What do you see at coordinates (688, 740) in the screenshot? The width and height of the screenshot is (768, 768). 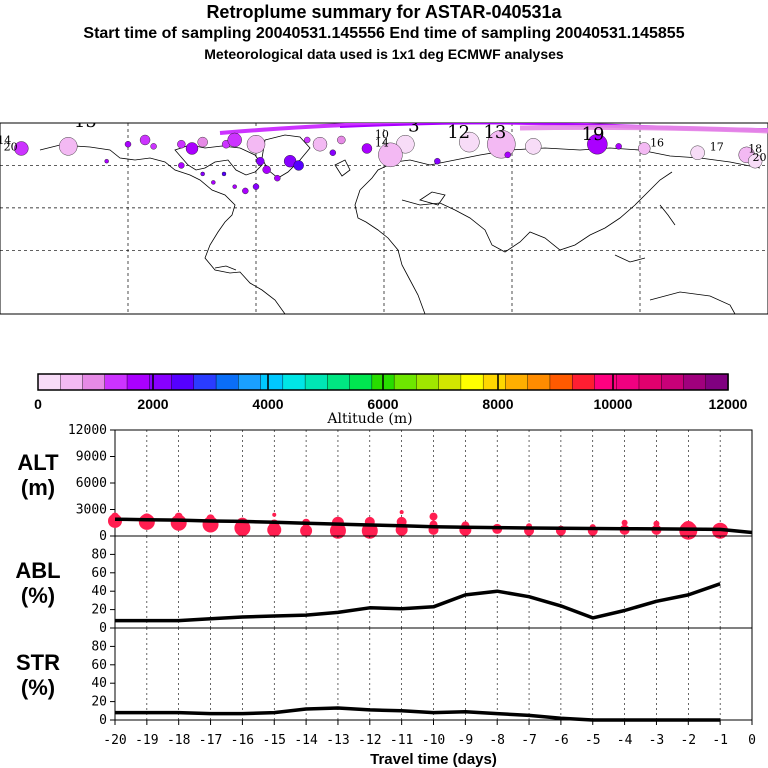 I see `x-tick-label: -2` at bounding box center [688, 740].